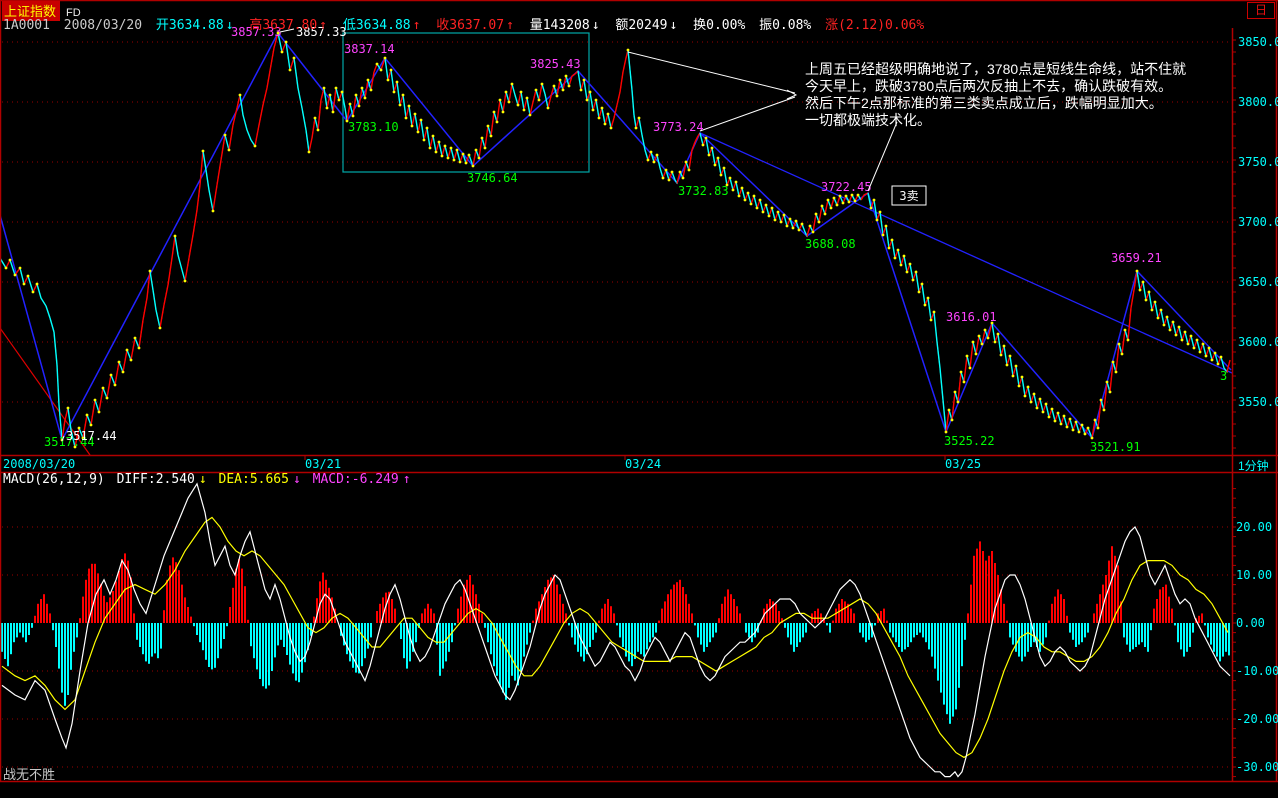  Describe the element at coordinates (792, 94) in the screenshot. I see `callout-arrow-icon` at that location.